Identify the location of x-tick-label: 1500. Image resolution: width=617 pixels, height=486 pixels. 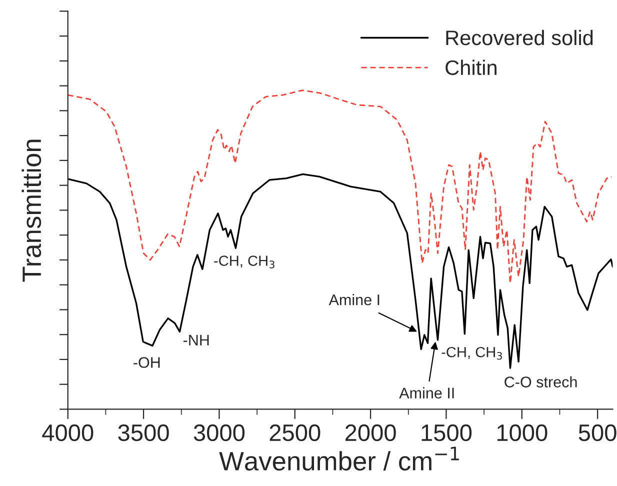
(447, 433).